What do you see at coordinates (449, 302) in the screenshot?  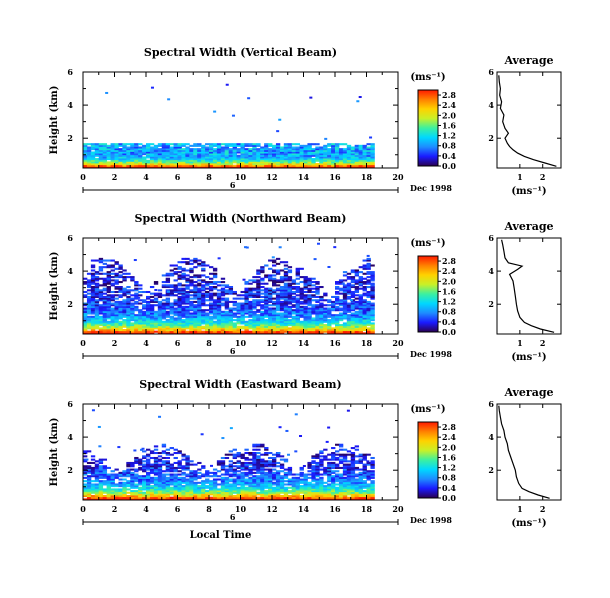 I see `colorbar-tick-label: 1.2` at bounding box center [449, 302].